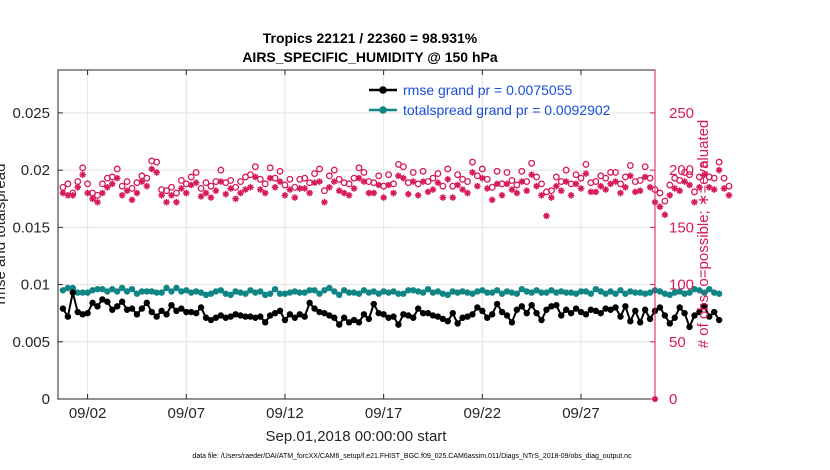 The image size is (830, 470). Describe the element at coordinates (31, 227) in the screenshot. I see `y-left-tick-label: 0.015` at that location.